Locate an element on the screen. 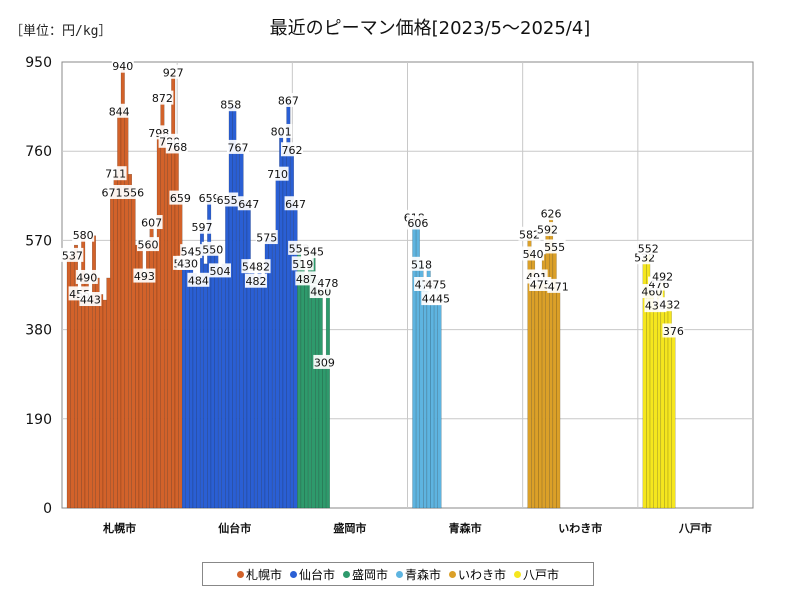 This screenshot has width=800, height=600. x-tick-label: 八戸市 is located at coordinates (695, 528).